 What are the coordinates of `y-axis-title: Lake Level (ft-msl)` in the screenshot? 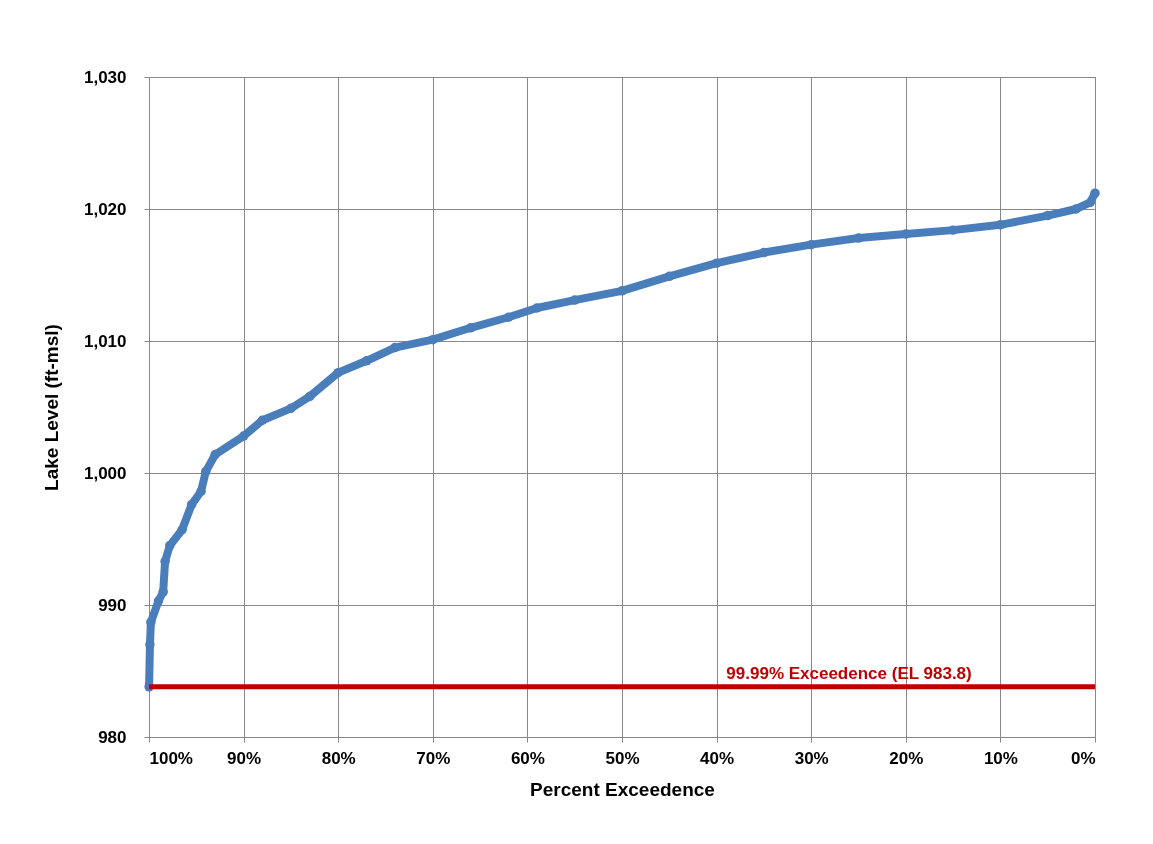 It's located at (51, 407).